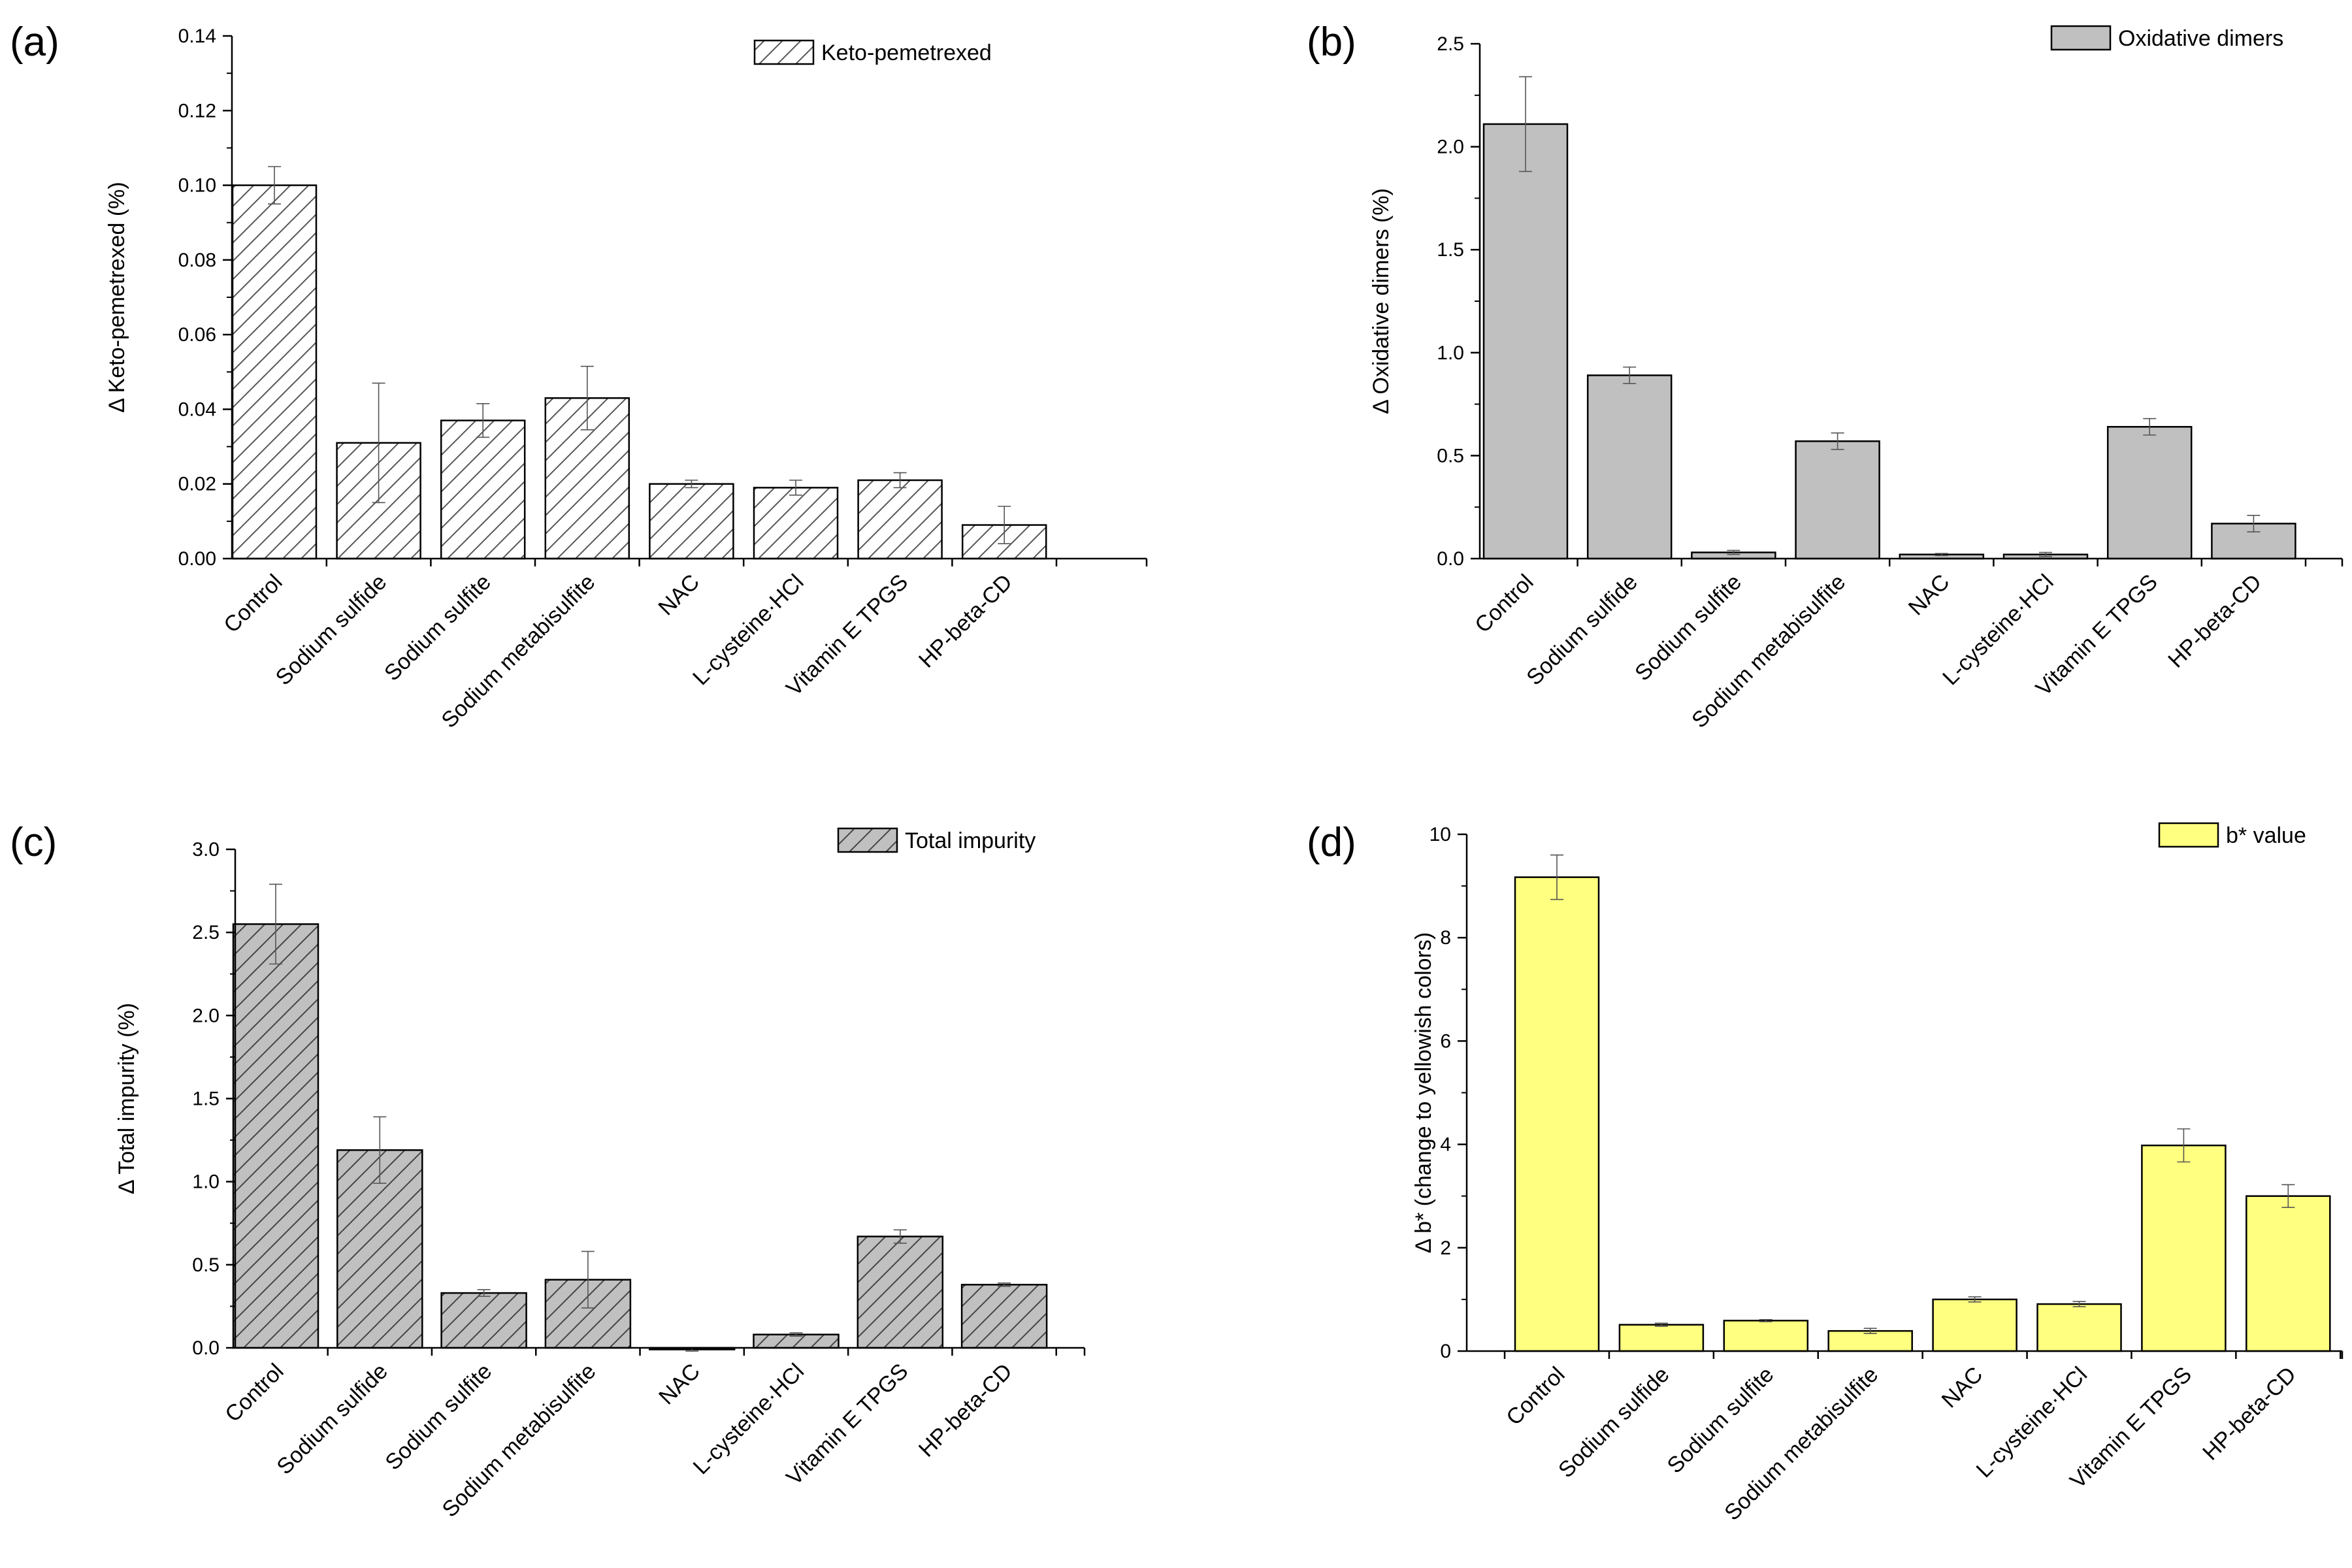 The width and height of the screenshot is (2352, 1568). Describe the element at coordinates (1445, 938) in the screenshot. I see `y-tick-label: 8` at that location.